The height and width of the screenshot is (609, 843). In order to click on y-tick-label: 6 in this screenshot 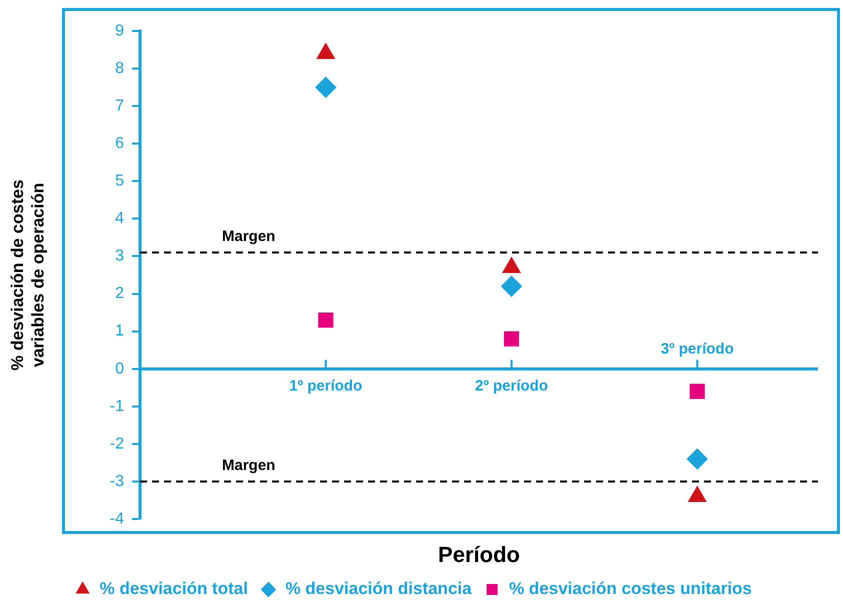, I will do `click(119, 143)`.